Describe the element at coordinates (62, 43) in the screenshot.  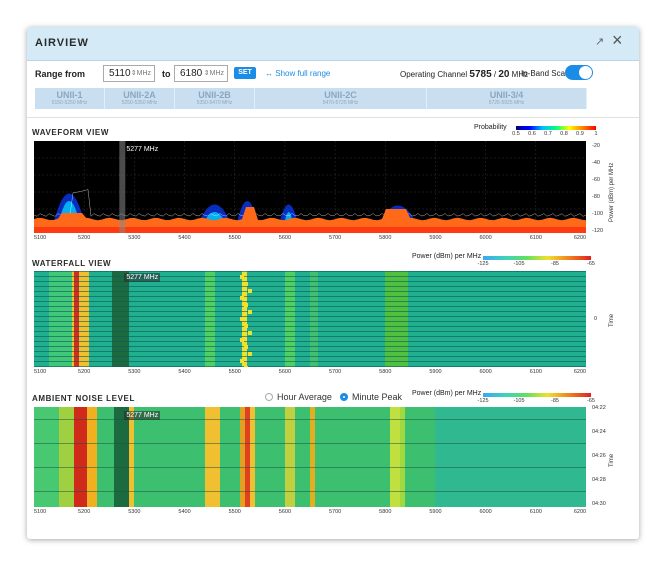
I see `window-title: AIRVIEW` at that location.